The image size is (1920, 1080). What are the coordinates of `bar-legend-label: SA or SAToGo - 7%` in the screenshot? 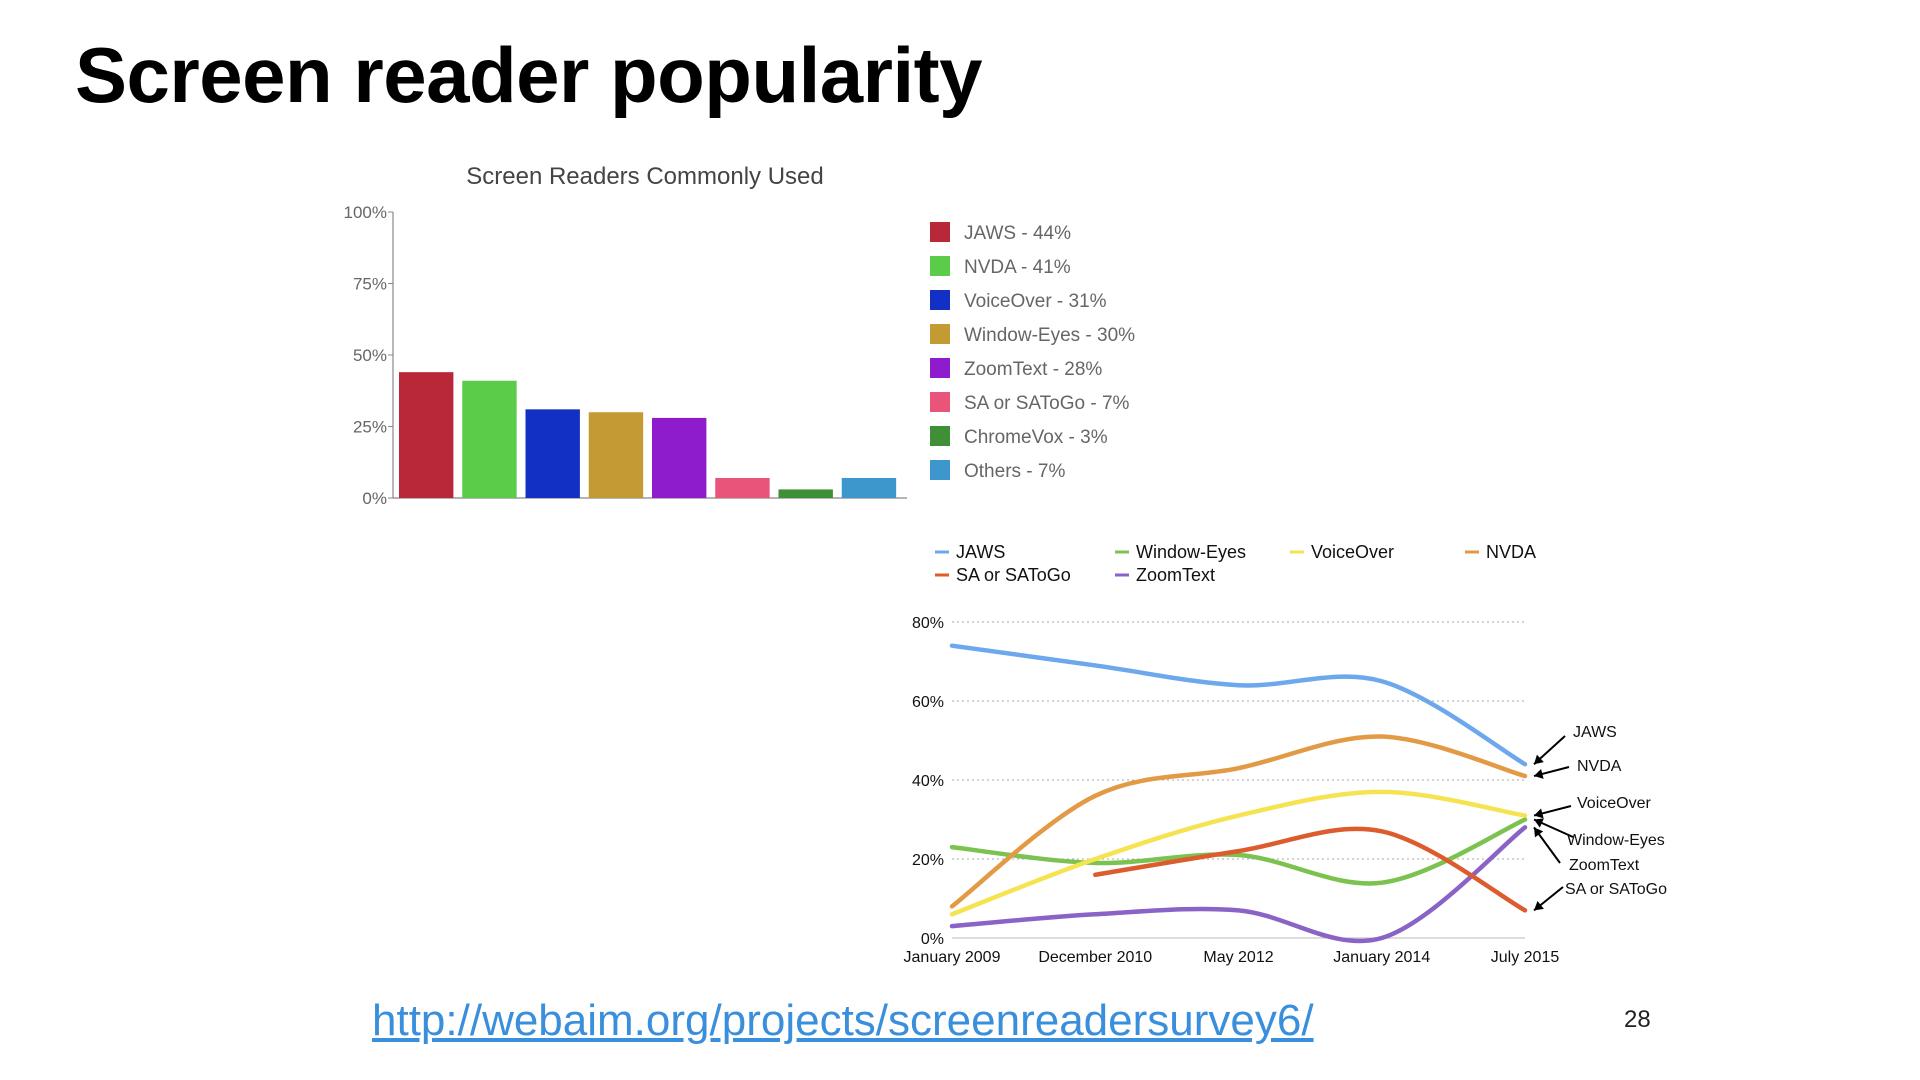 It's located at (1047, 403).